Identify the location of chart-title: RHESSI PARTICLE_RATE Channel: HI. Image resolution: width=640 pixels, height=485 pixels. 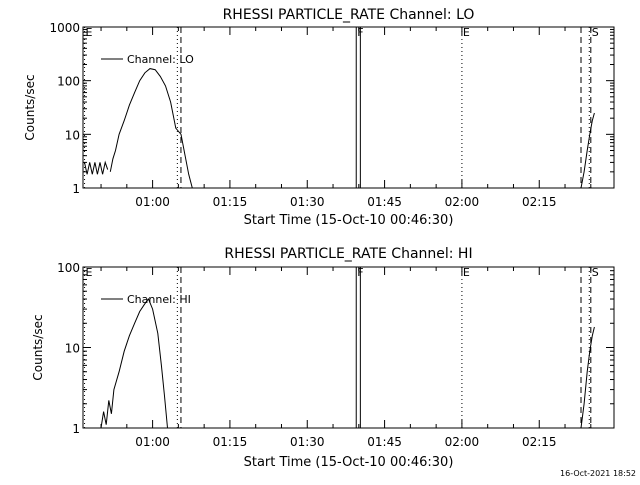
(348, 254).